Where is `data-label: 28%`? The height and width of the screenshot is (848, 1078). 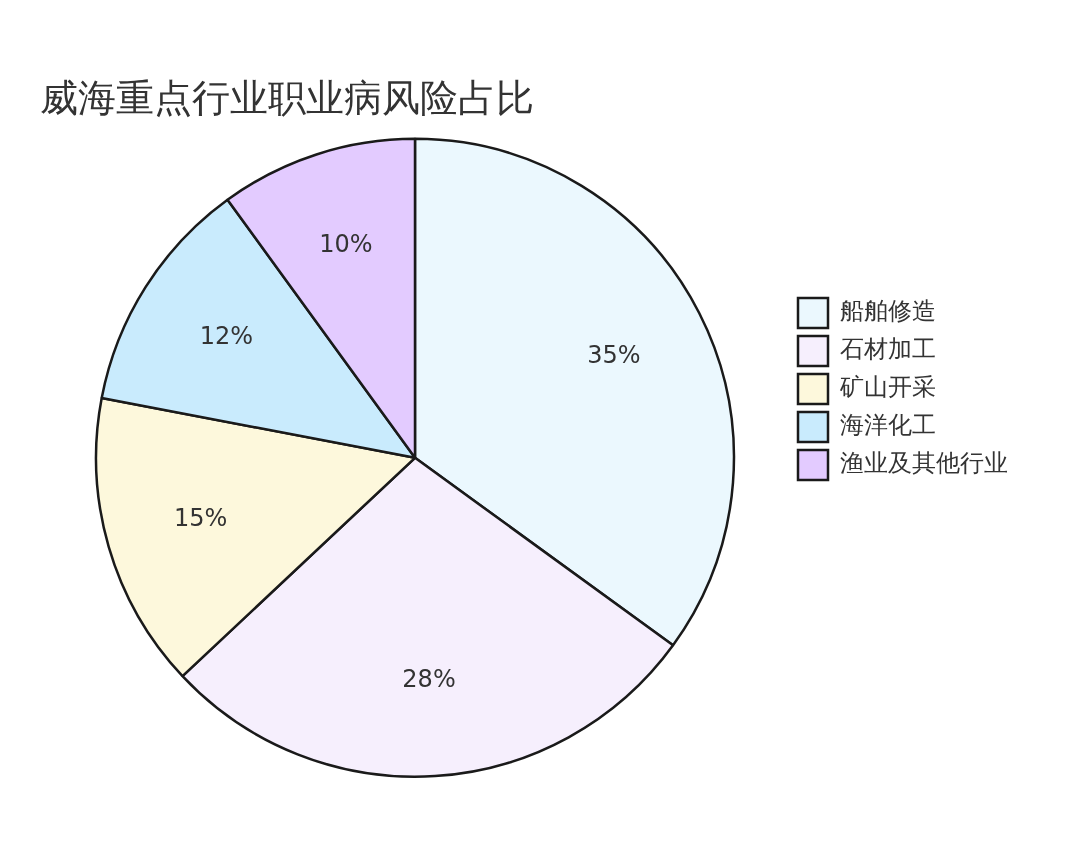 data-label: 28% is located at coordinates (429, 678).